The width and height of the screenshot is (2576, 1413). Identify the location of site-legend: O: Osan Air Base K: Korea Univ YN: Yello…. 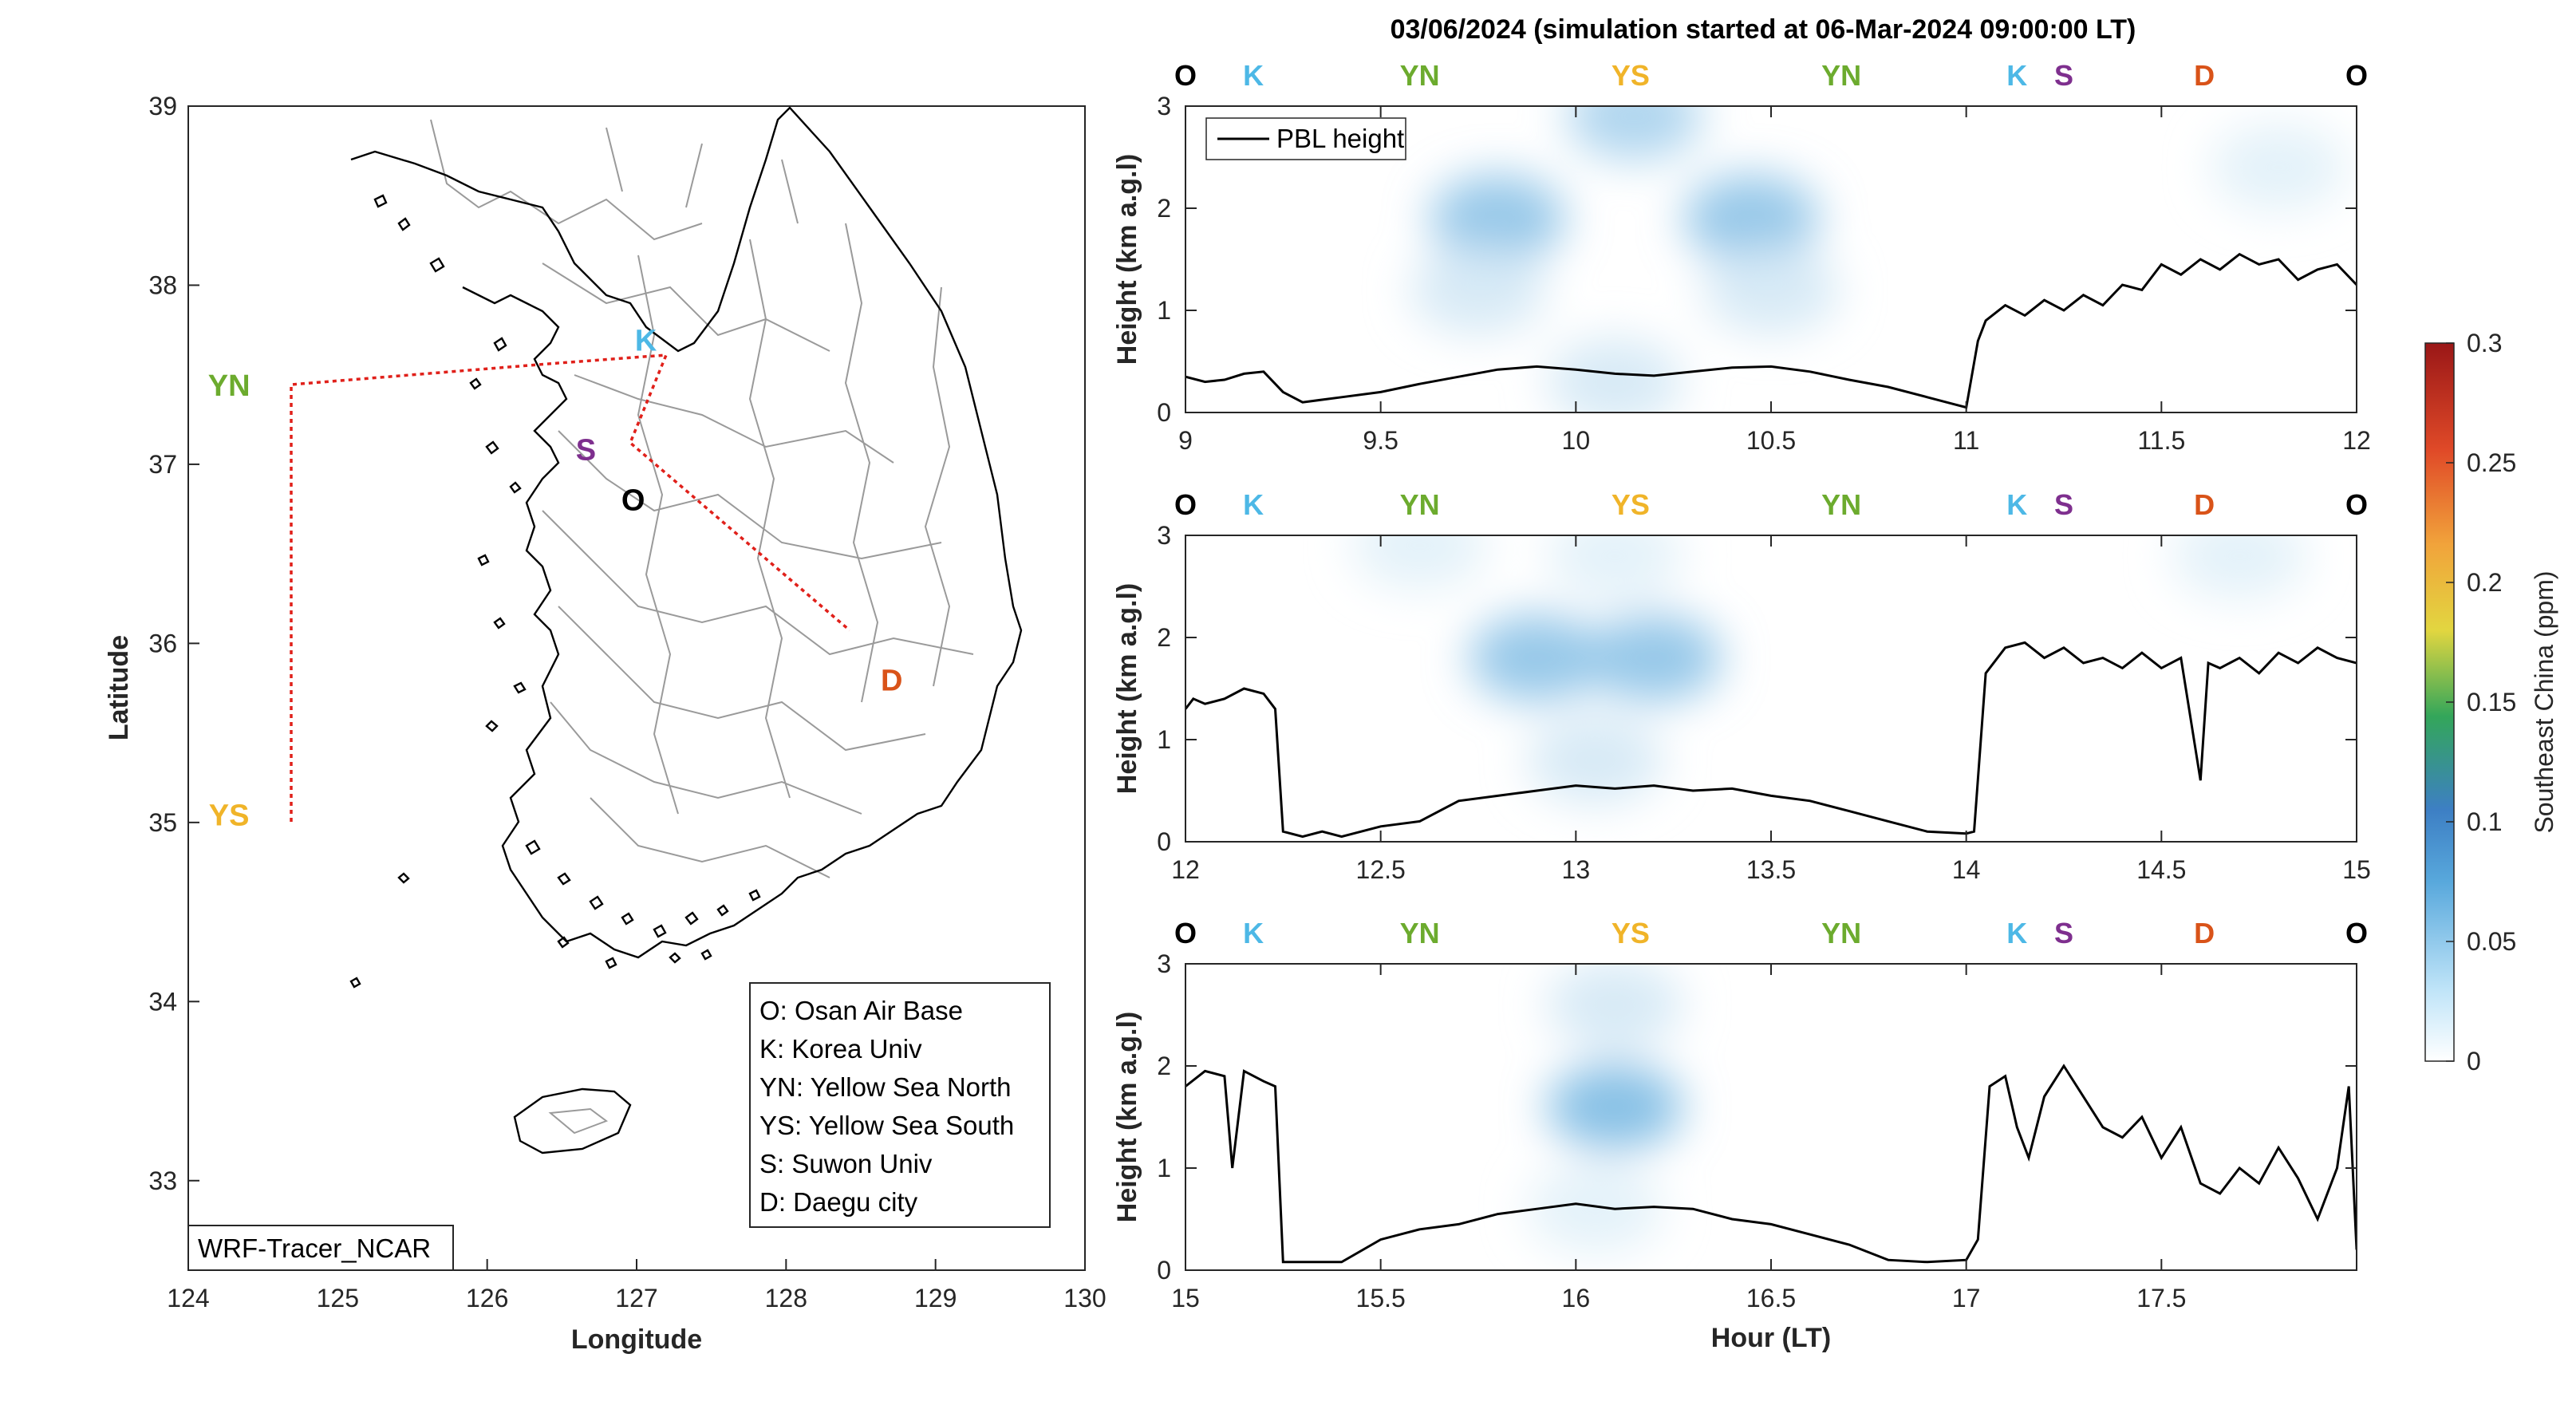
(900, 1105).